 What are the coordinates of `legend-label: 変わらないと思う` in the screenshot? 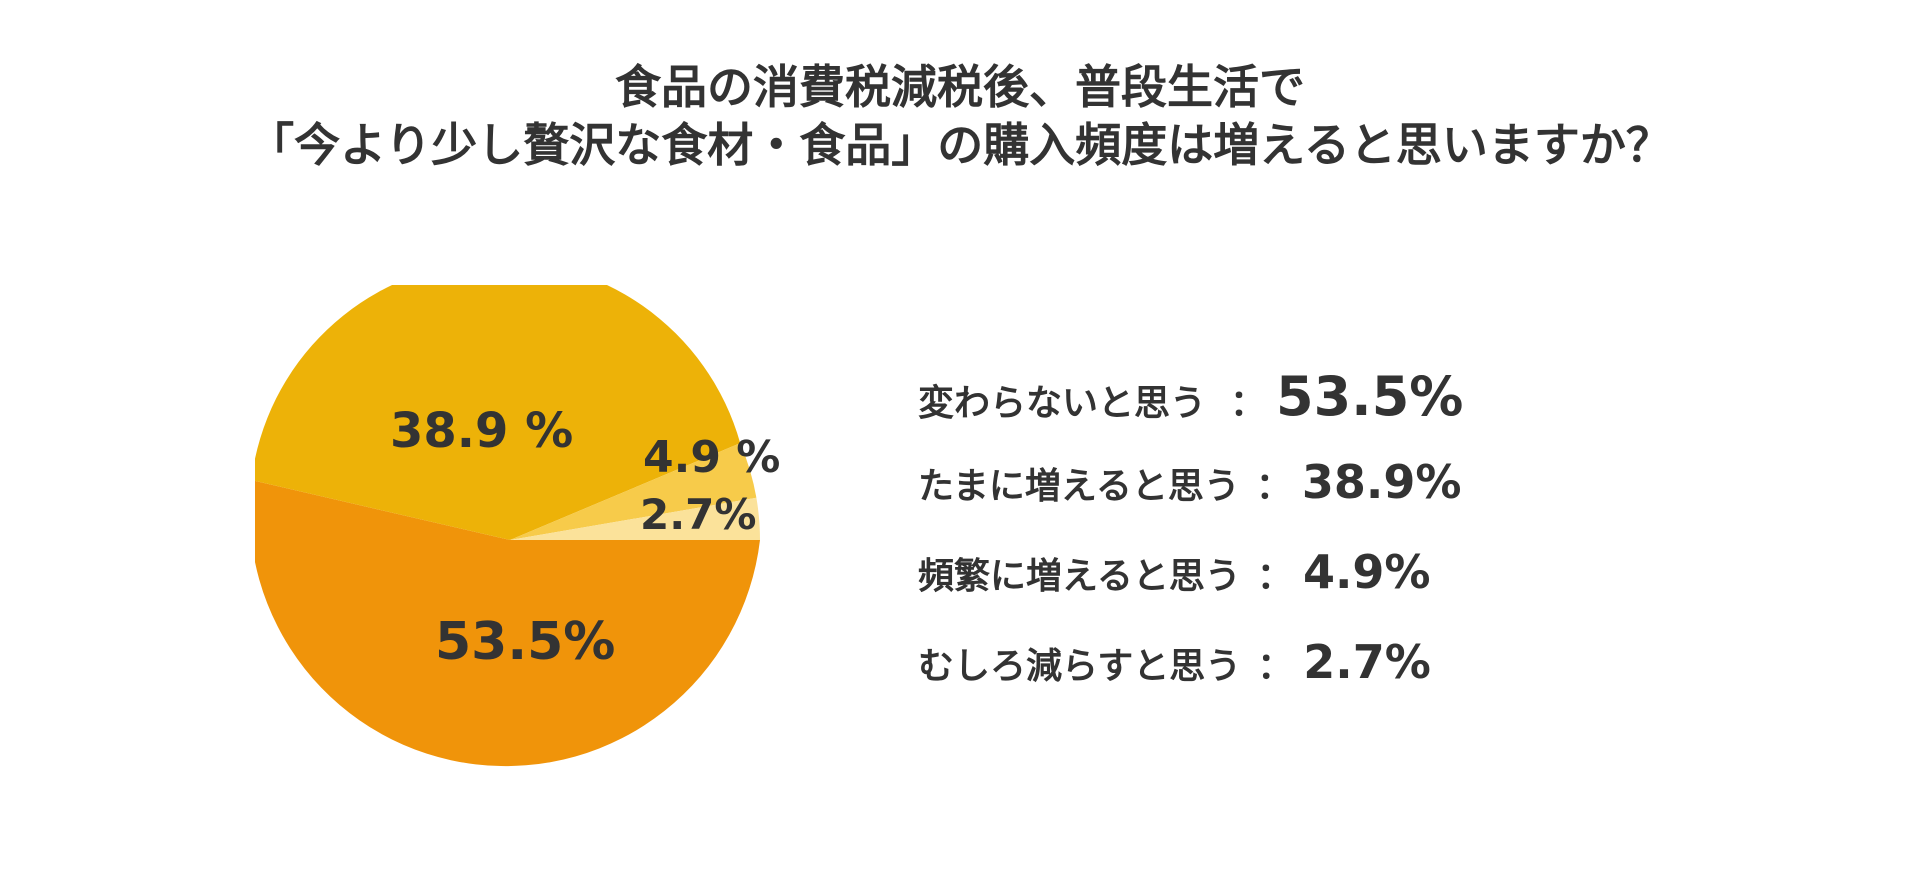 It's located at (1062, 403).